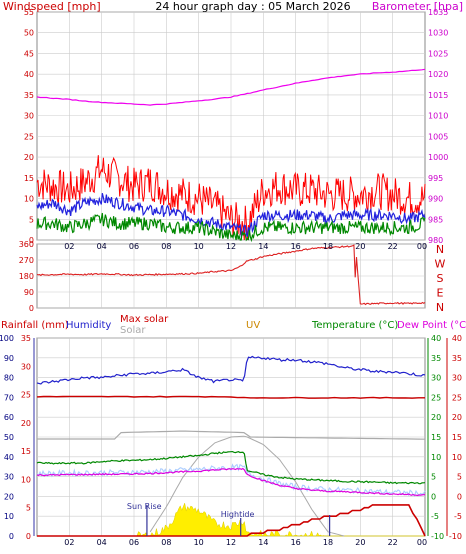 The width and height of the screenshot is (466, 554). What do you see at coordinates (457, 397) in the screenshot?
I see `dew-y-tick: 25` at bounding box center [457, 397].